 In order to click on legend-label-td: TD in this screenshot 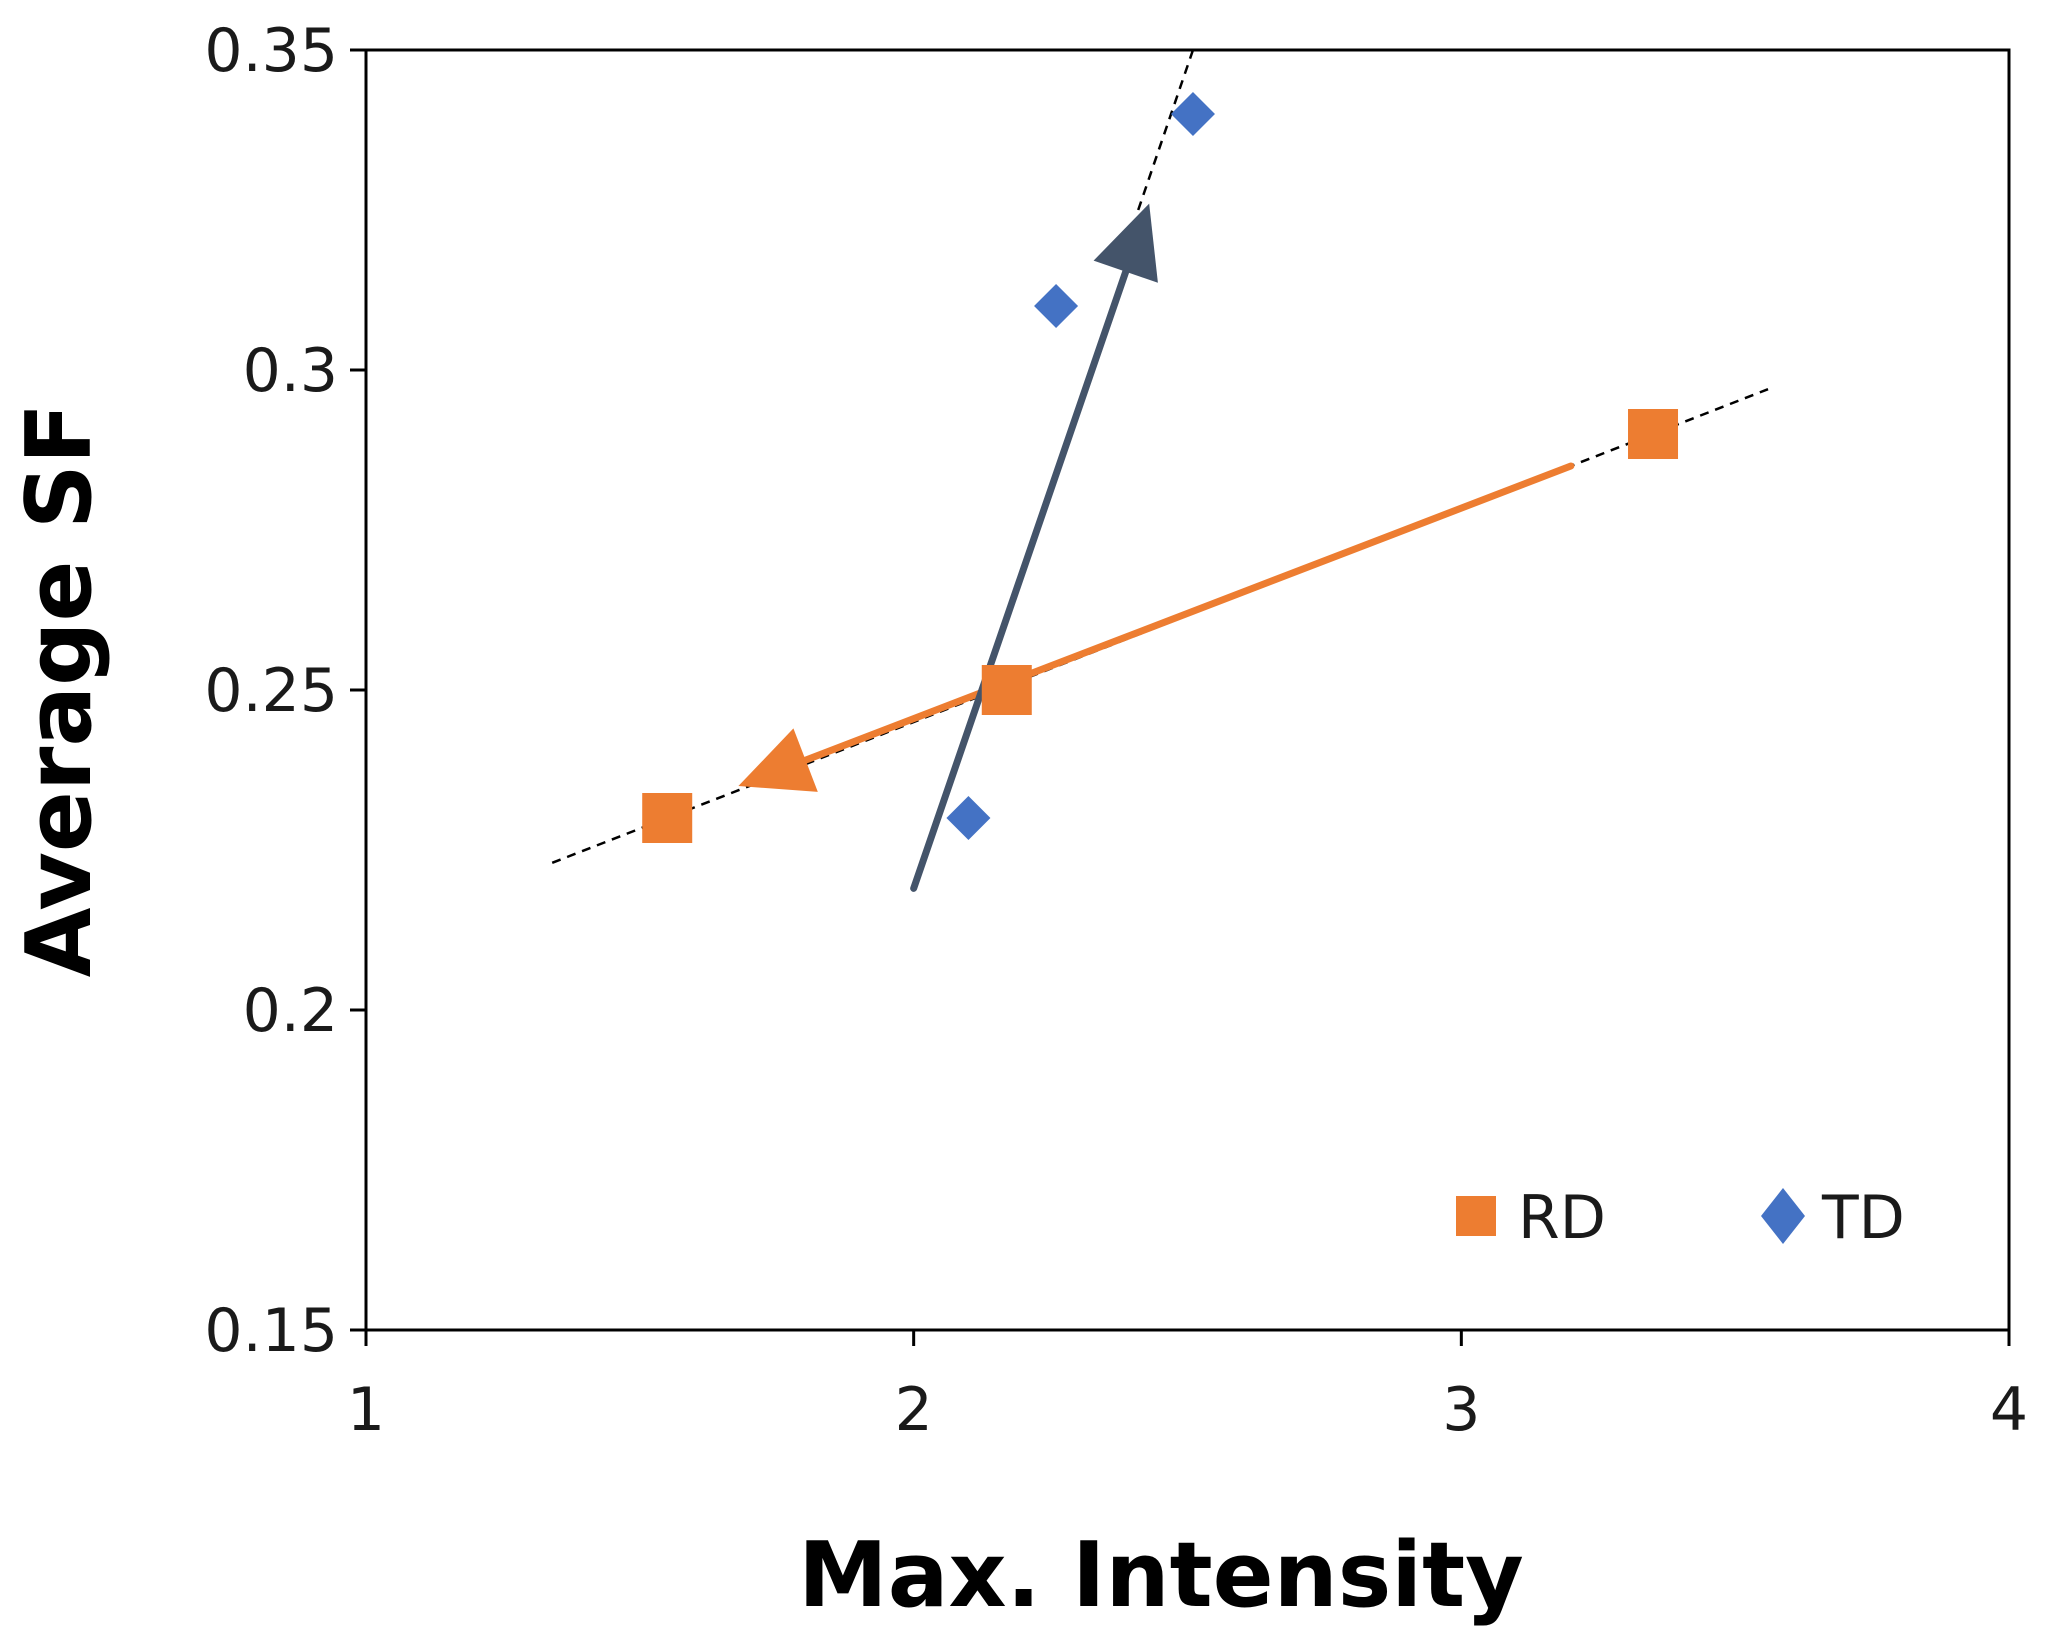, I will do `click(1863, 1218)`.